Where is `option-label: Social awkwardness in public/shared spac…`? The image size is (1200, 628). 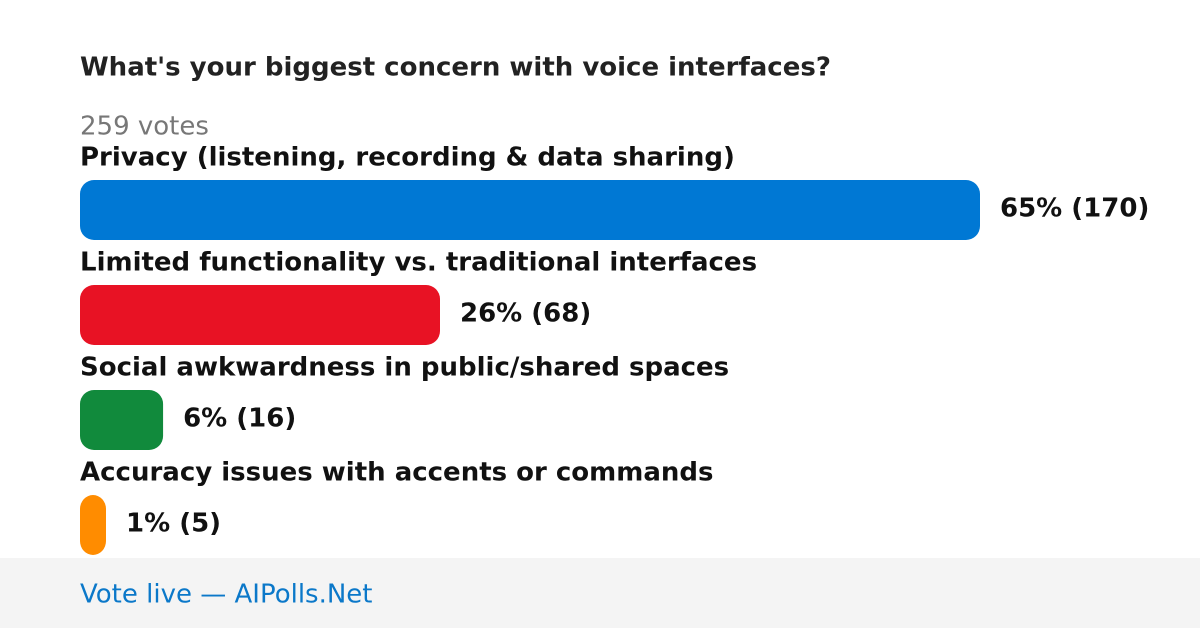 option-label: Social awkwardness in public/shared spac… is located at coordinates (404, 368).